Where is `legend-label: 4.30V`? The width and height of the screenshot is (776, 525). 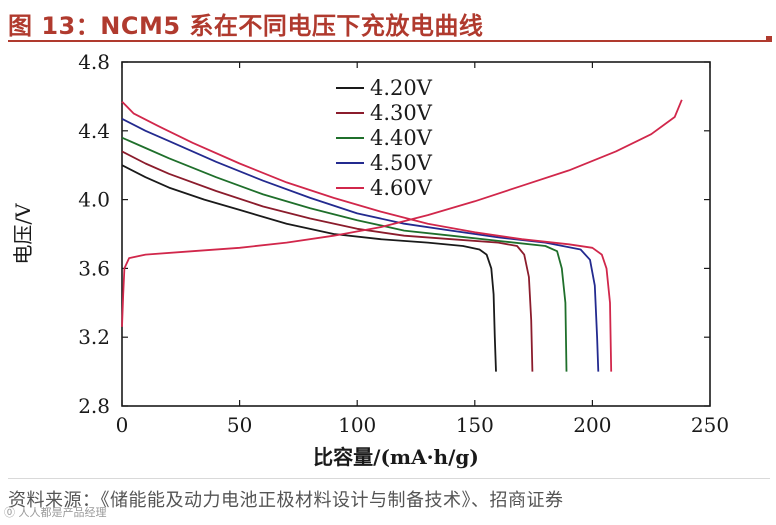 legend-label: 4.30V is located at coordinates (401, 113).